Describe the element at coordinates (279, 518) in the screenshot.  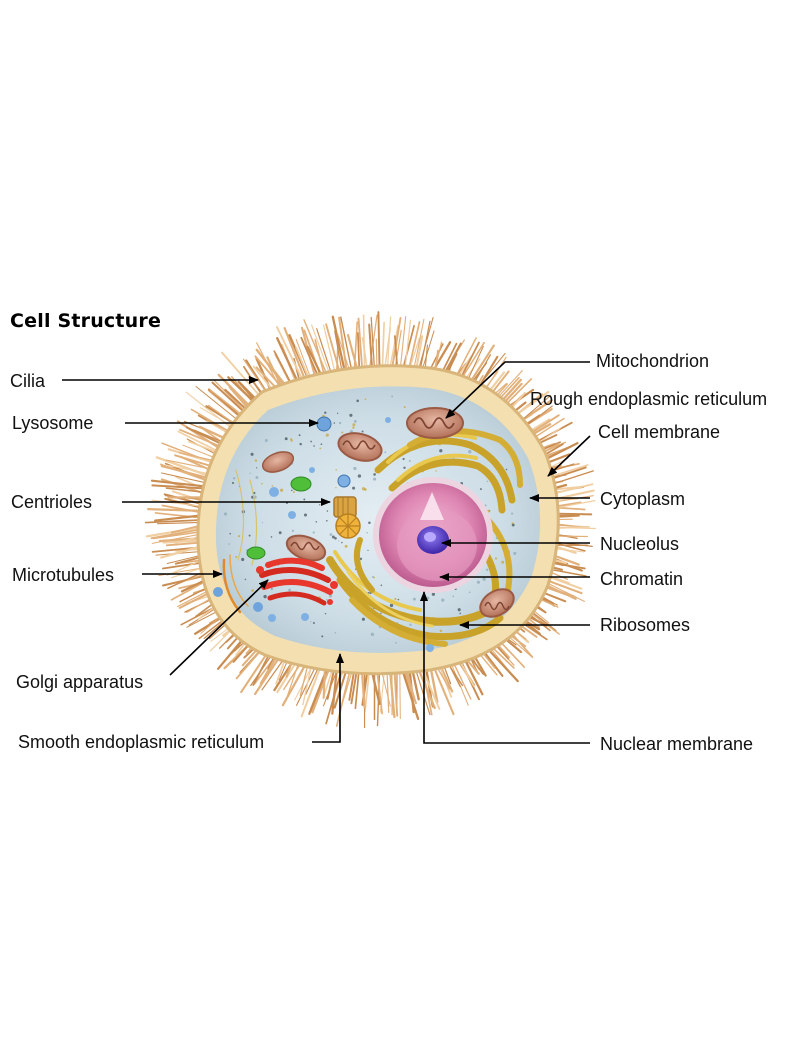
I see `vesicle-green-shapes` at that location.